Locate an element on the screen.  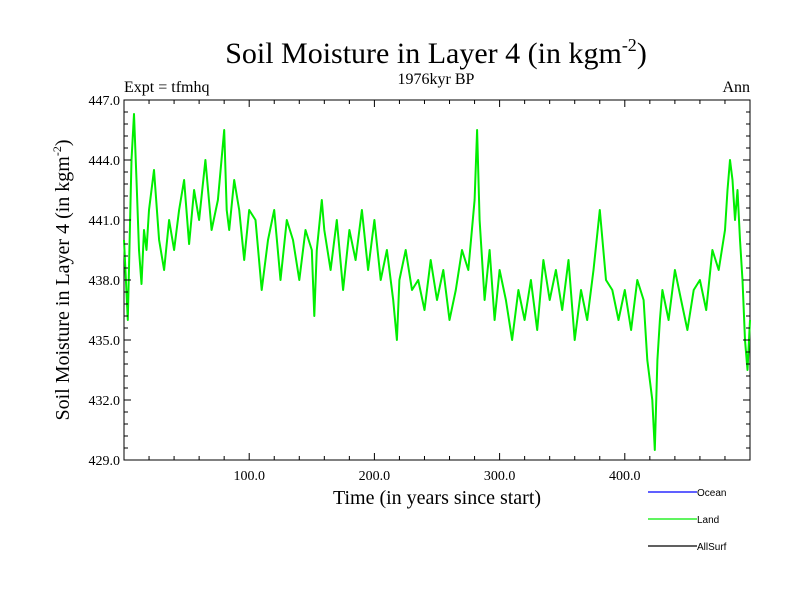
x-tick-label: 400.0 is located at coordinates (625, 476).